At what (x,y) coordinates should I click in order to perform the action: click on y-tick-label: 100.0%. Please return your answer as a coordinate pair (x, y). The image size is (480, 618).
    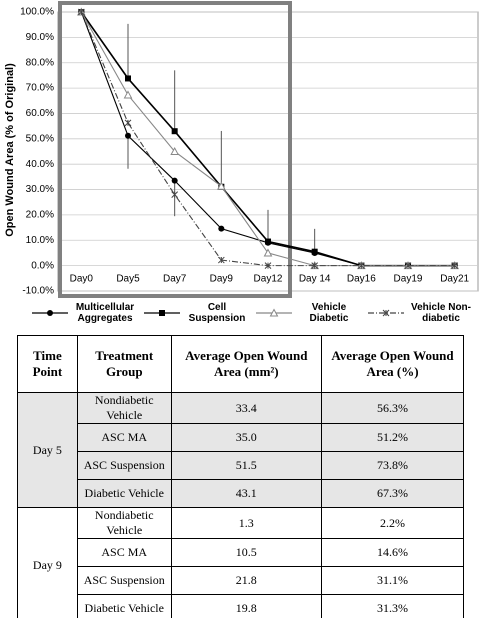
    Looking at the image, I should click on (37, 12).